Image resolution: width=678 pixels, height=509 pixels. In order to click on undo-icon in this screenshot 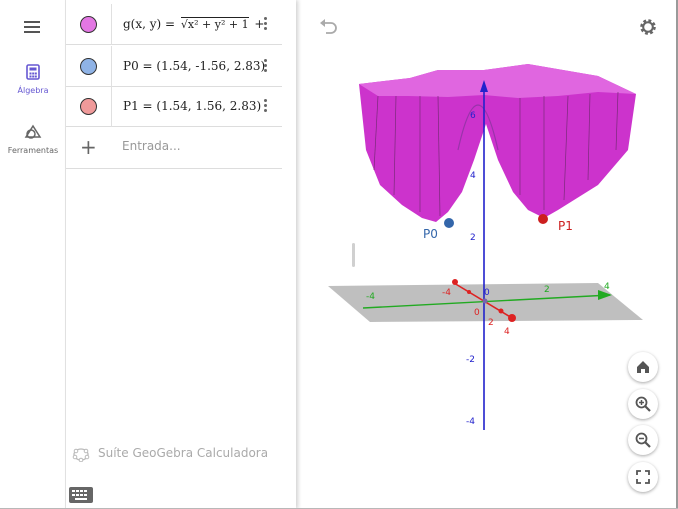, I will do `click(328, 26)`.